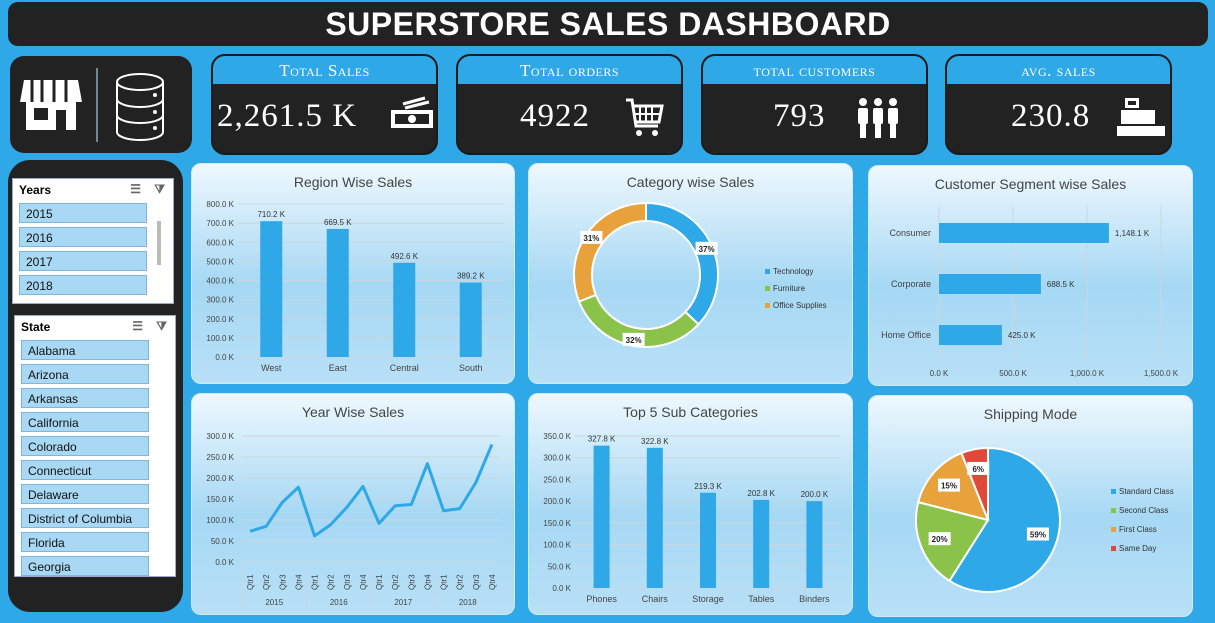 This screenshot has width=1215, height=623. What do you see at coordinates (371, 490) in the screenshot?
I see `line-series` at bounding box center [371, 490].